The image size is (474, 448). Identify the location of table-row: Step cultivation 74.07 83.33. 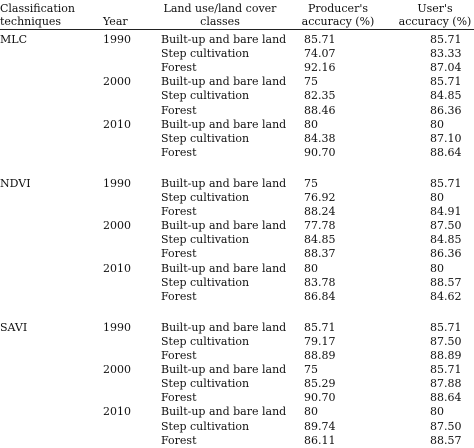
(237, 54).